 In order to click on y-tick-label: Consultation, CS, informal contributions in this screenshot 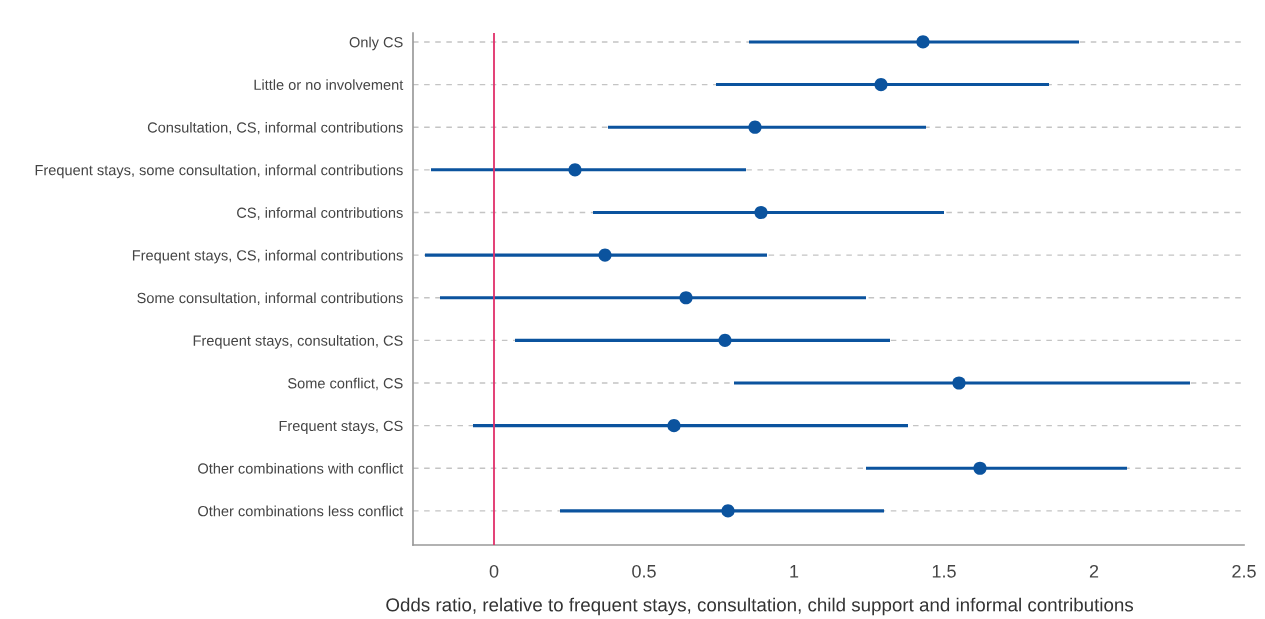, I will do `click(275, 128)`.